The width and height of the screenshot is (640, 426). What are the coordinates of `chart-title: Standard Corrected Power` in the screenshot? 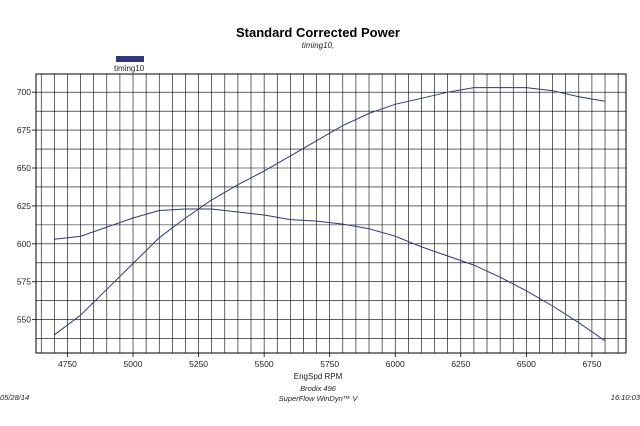 It's located at (318, 32).